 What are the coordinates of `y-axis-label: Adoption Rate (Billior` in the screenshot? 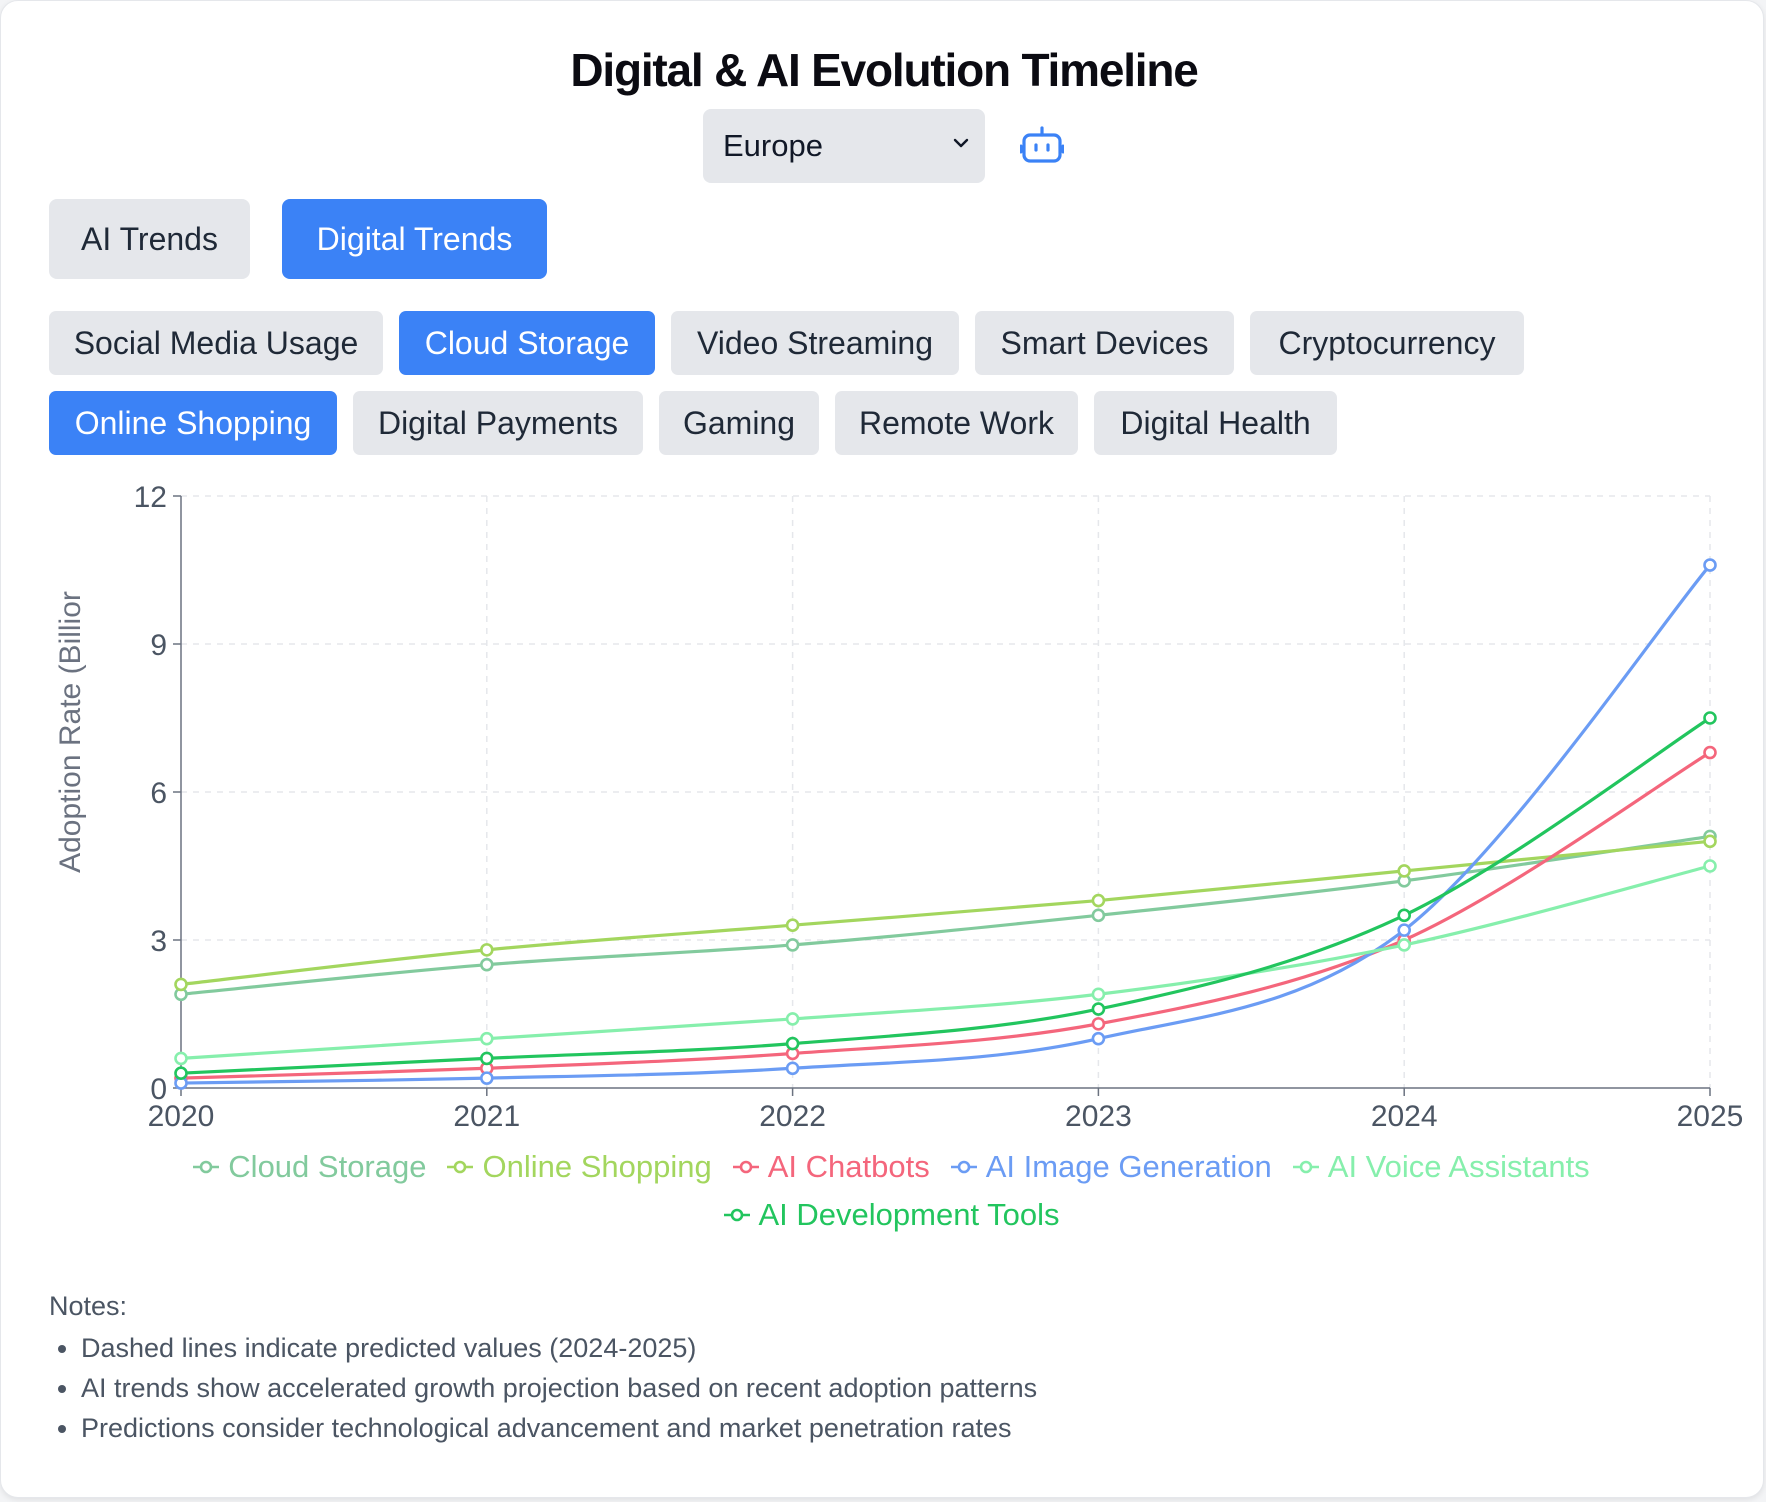 It's located at (70, 732).